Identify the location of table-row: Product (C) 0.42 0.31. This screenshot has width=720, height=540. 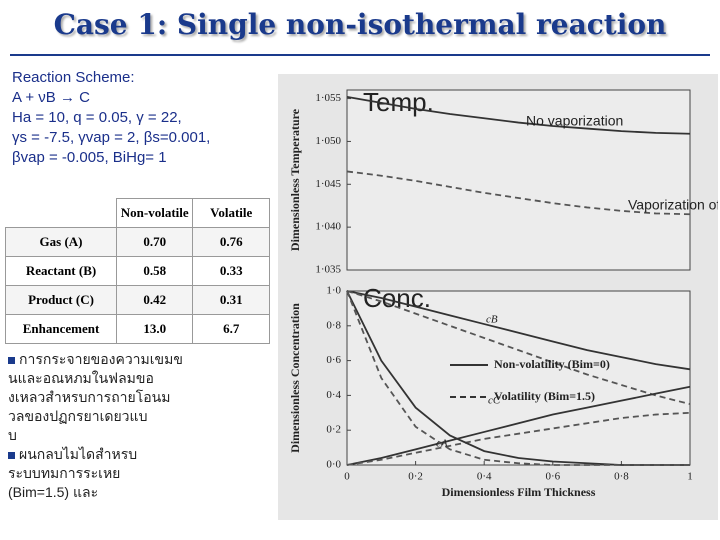
(137, 300).